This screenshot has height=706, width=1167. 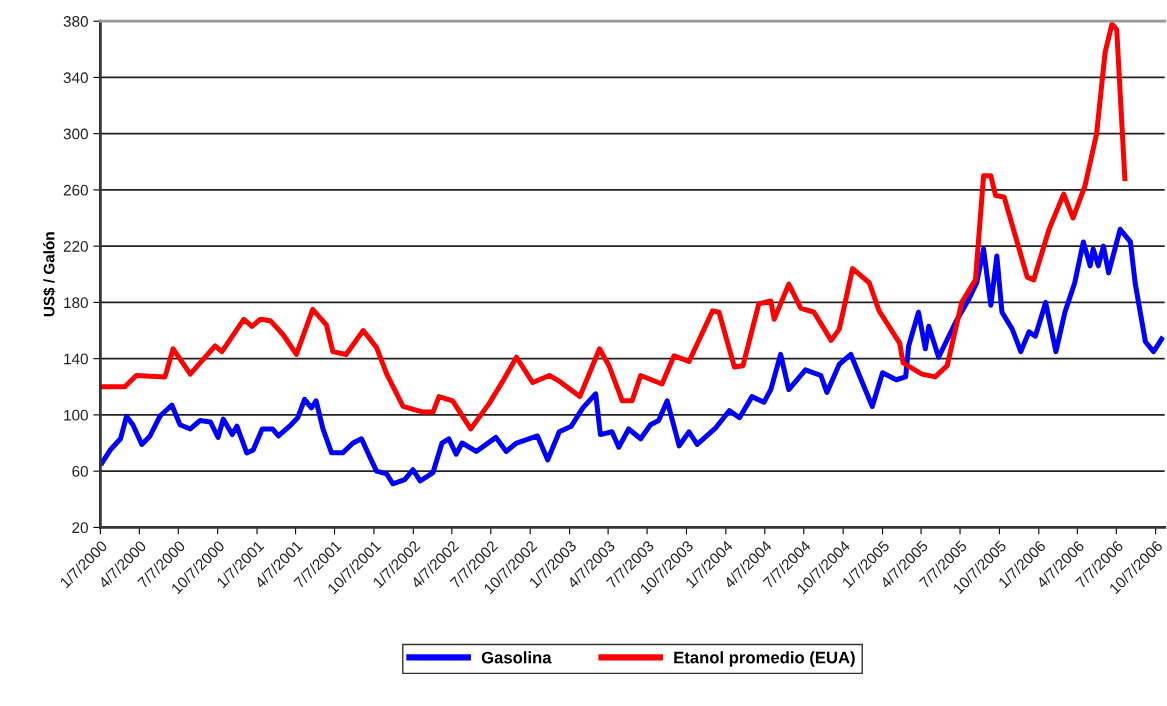 What do you see at coordinates (76, 415) in the screenshot?
I see `y-tick-label: 100` at bounding box center [76, 415].